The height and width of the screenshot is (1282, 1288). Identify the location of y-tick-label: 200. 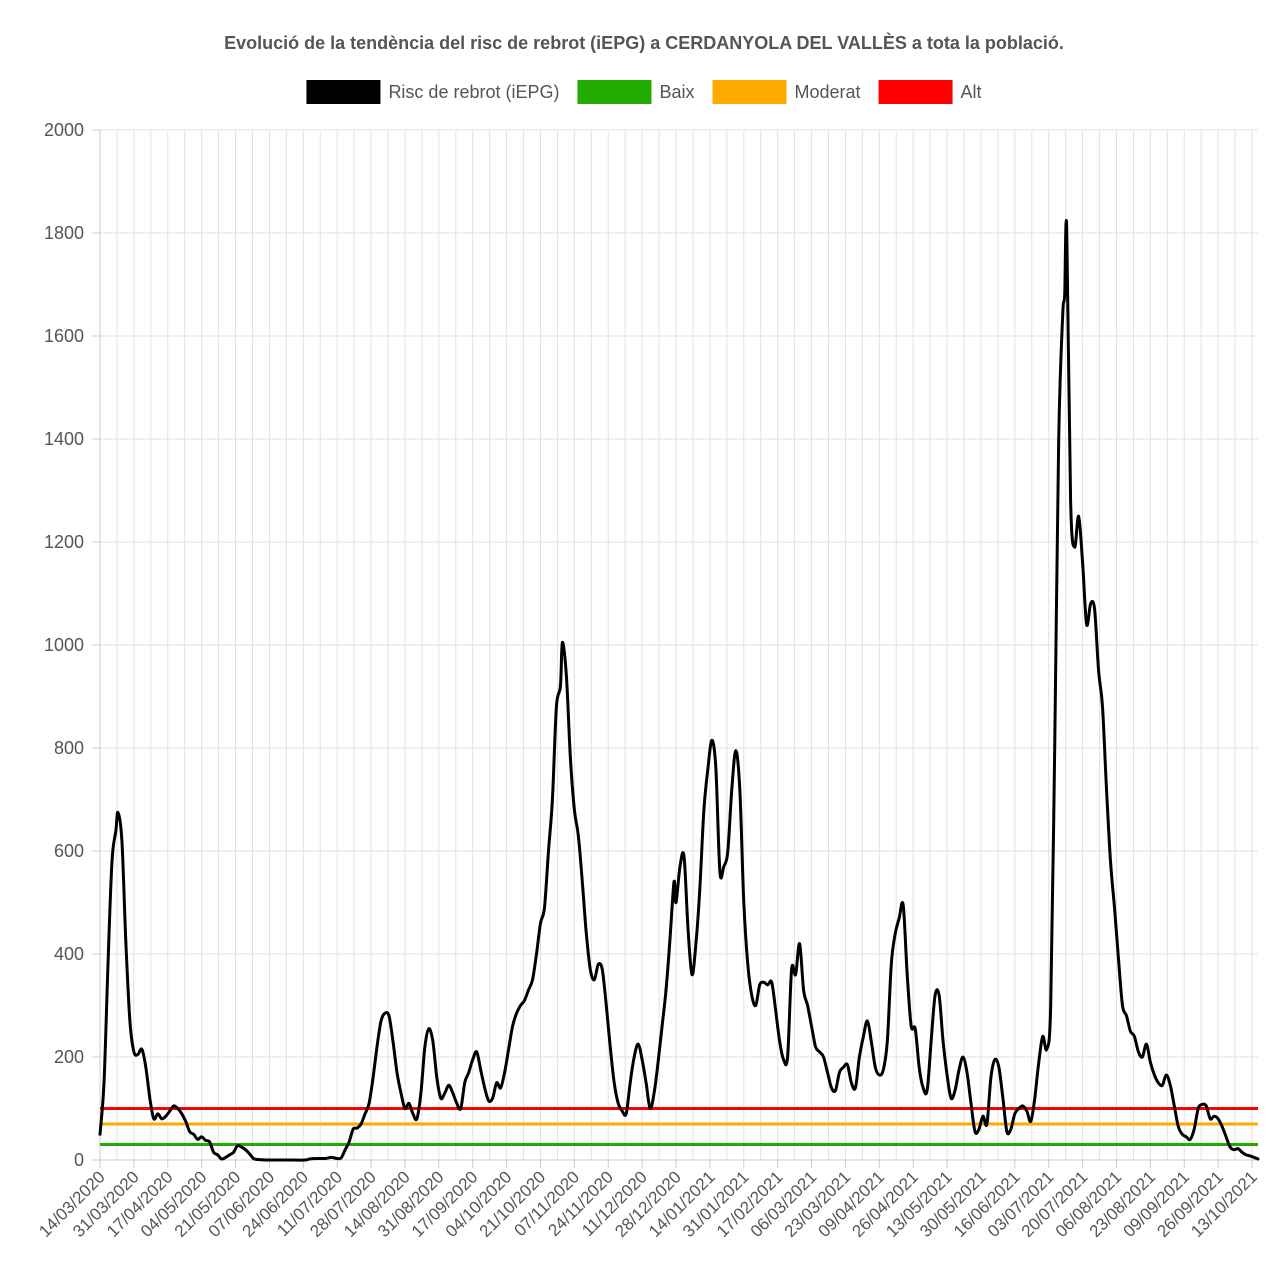
(69, 1057).